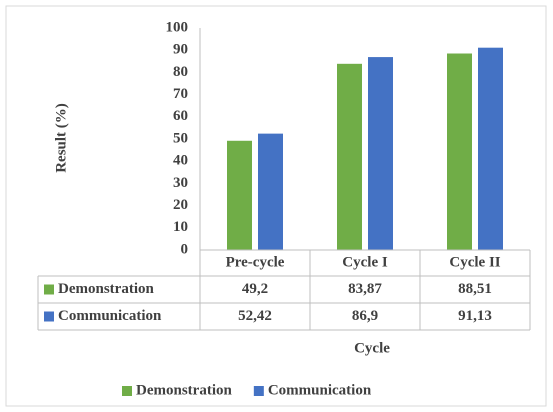  What do you see at coordinates (106, 289) in the screenshot?
I see `row-label: Demonstration` at bounding box center [106, 289].